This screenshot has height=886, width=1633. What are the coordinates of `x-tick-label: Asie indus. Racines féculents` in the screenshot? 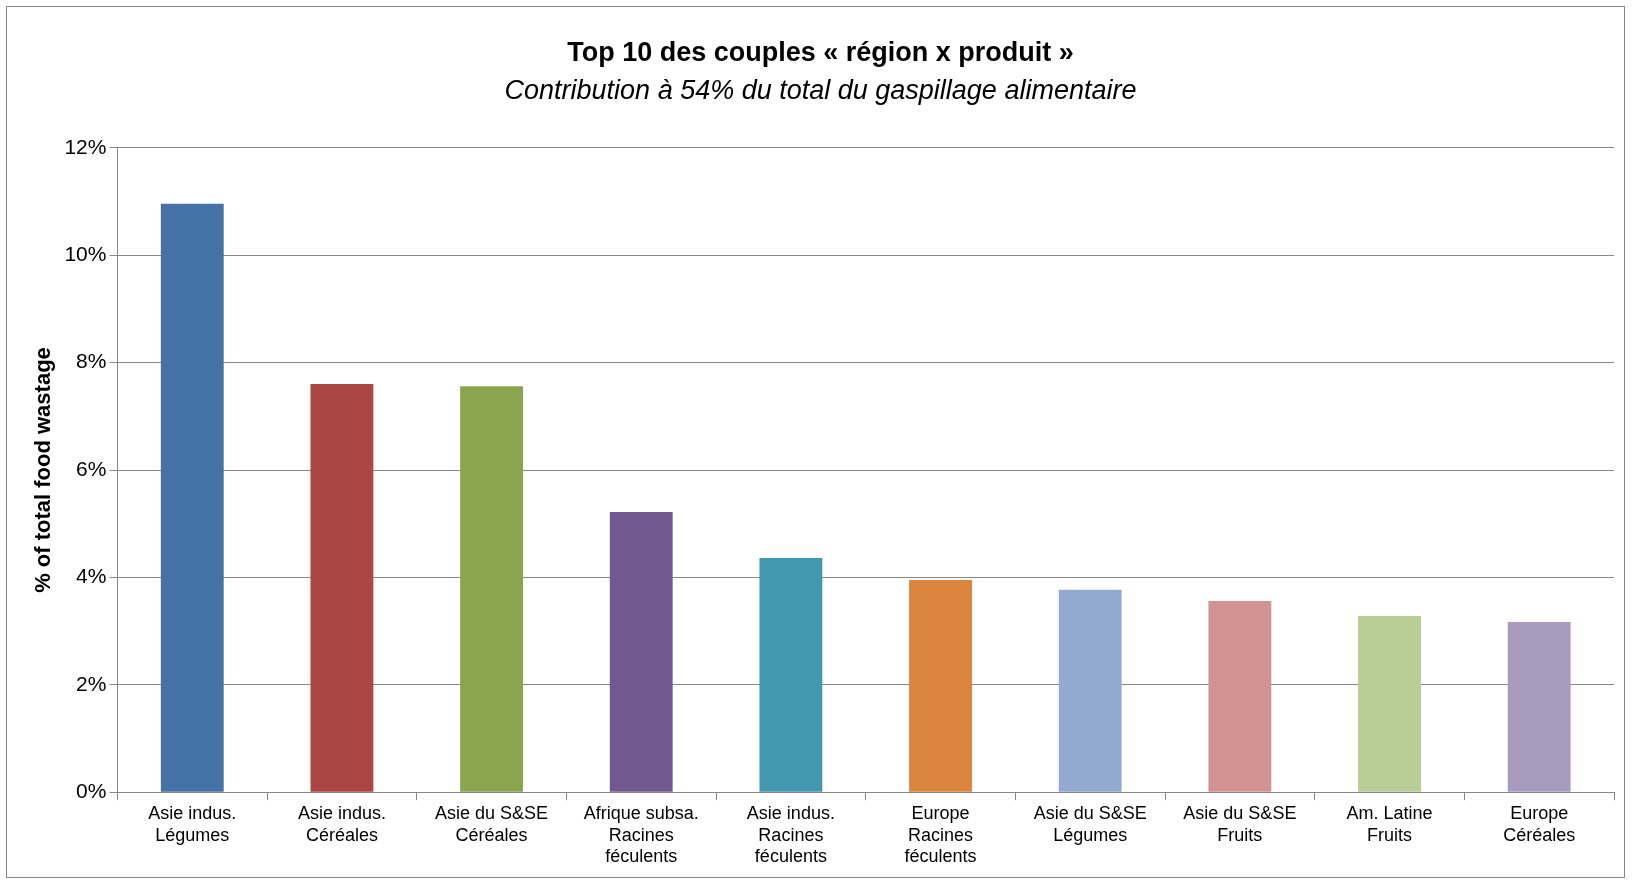 It's located at (790, 834).